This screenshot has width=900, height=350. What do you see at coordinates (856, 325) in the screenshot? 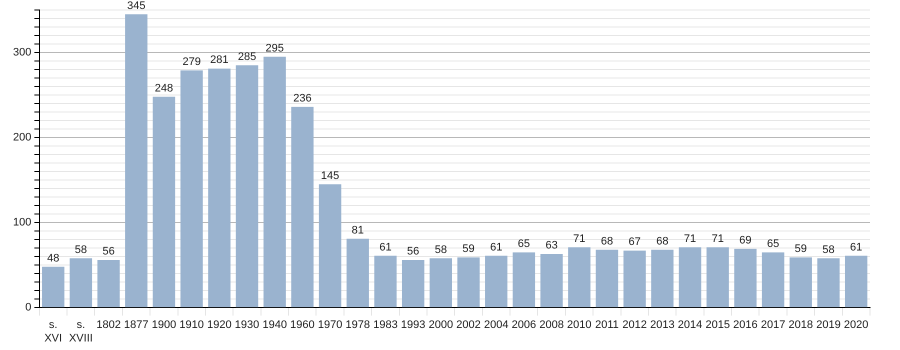
I see `x-tick-label: 2020` at bounding box center [856, 325].